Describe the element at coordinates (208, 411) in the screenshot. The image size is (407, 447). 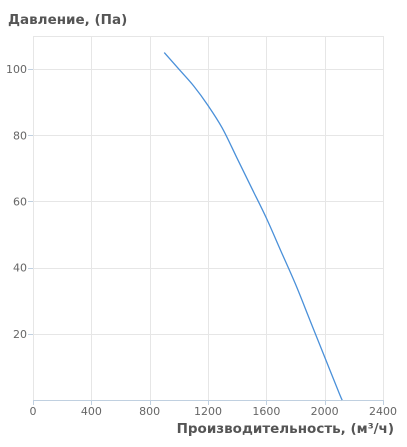
I see `x-tick-label-3: 1200` at that location.